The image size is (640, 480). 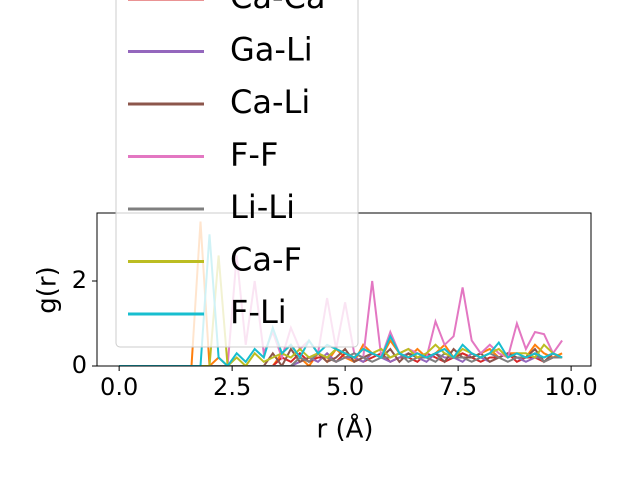 What do you see at coordinates (79, 365) in the screenshot?
I see `y-tick-label: 0` at bounding box center [79, 365].